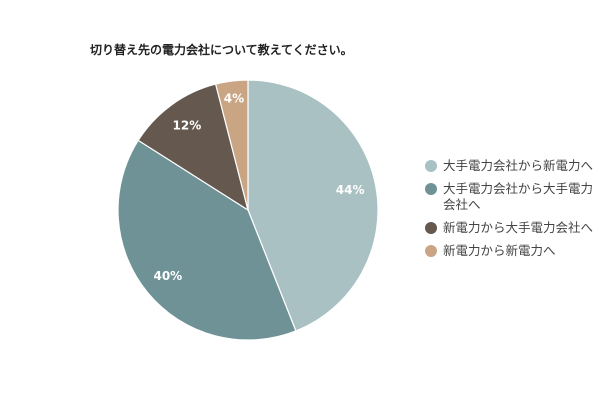 The height and width of the screenshot is (400, 600). Describe the element at coordinates (499, 250) in the screenshot. I see `legend-label: 新電力から新電力へ` at that location.